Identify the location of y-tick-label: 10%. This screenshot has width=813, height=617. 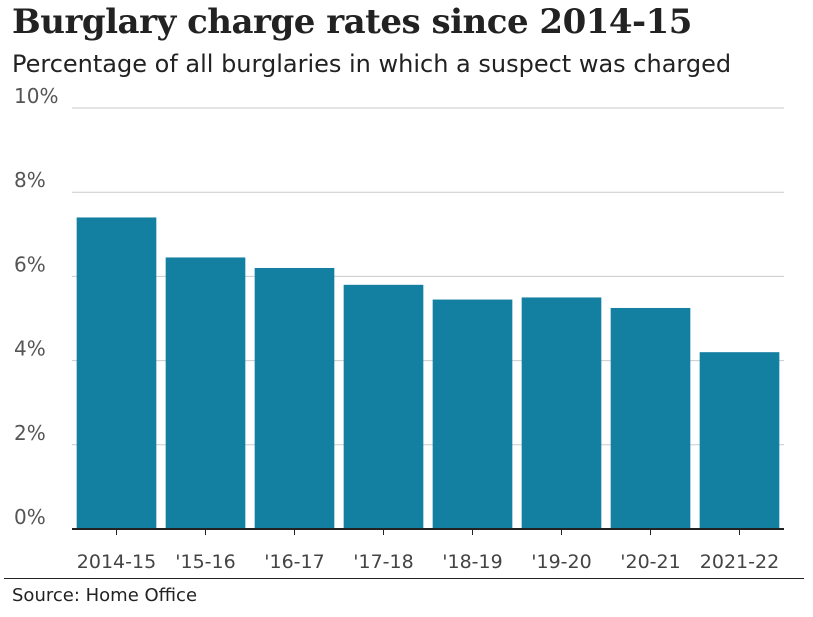
(36, 96).